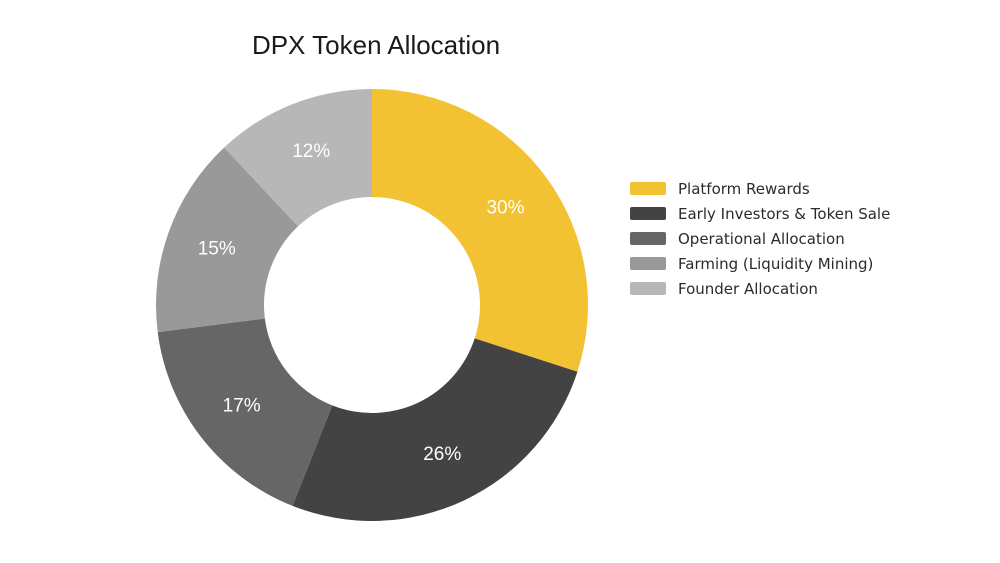 Image resolution: width=1000 pixels, height=563 pixels. I want to click on legend-item-founder-allocation: Founder Allocation, so click(724, 289).